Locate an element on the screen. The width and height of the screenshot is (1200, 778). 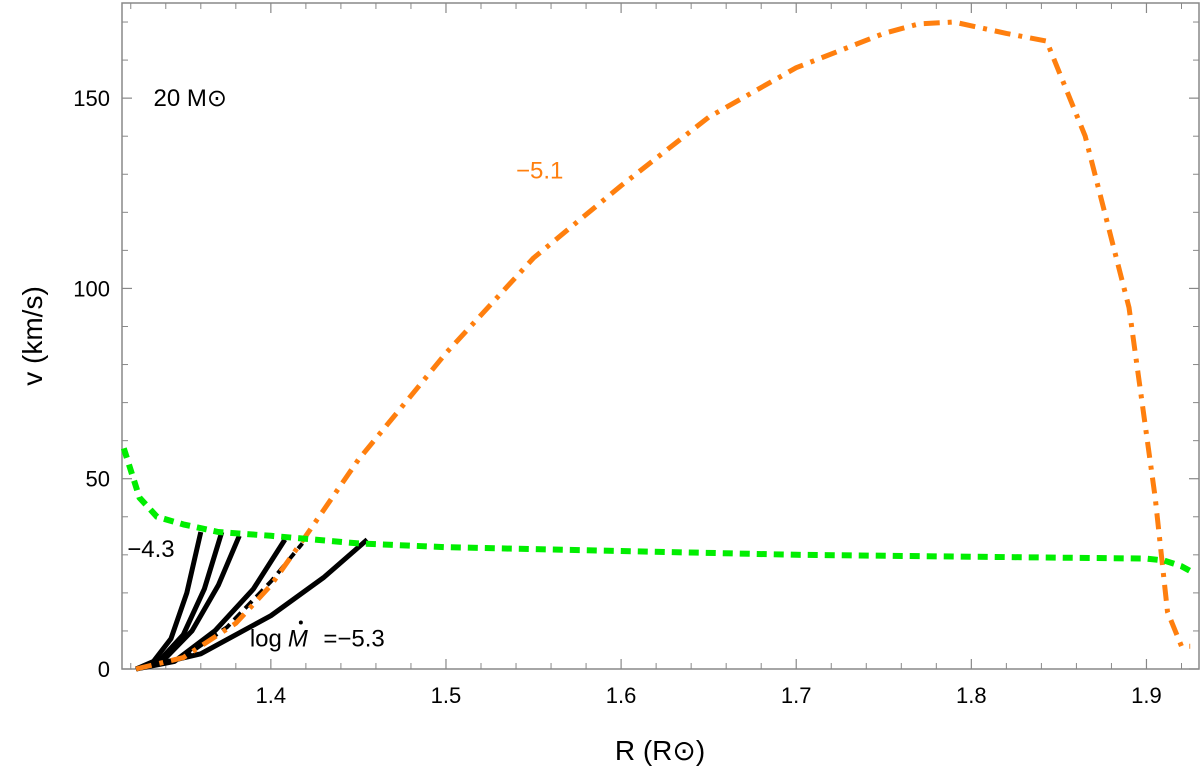
annotation-3: −4.3 is located at coordinates (150, 549).